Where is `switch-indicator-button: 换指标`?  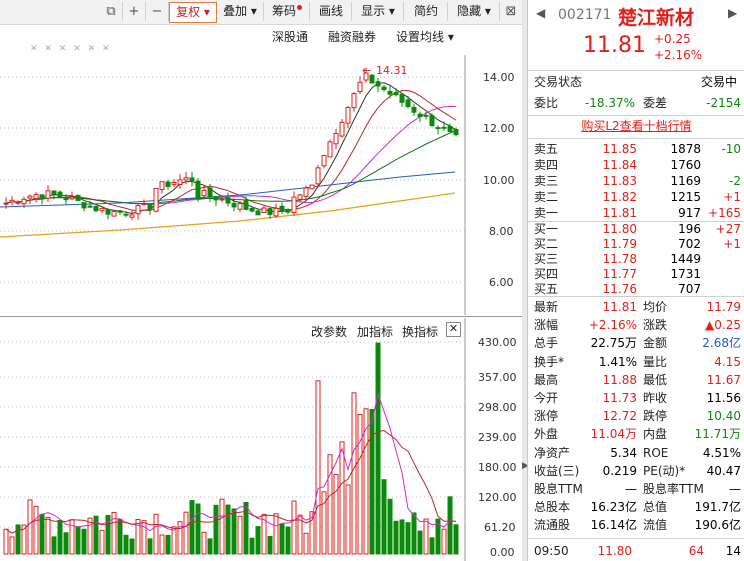
switch-indicator-button: 换指标 is located at coordinates (420, 332).